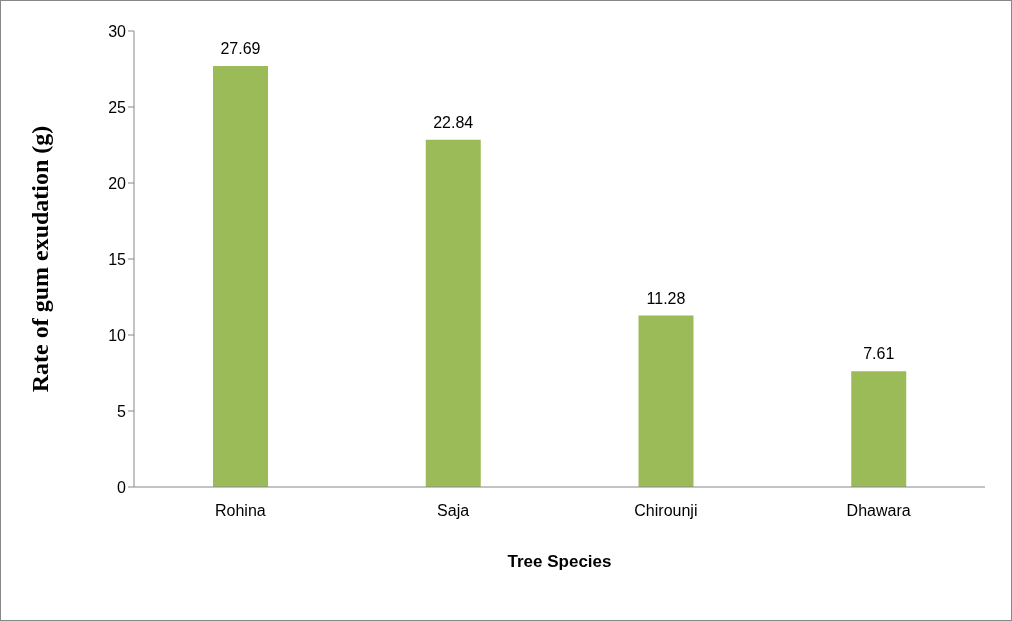 The image size is (1012, 621). Describe the element at coordinates (240, 511) in the screenshot. I see `x-tick-label: Rohina` at that location.